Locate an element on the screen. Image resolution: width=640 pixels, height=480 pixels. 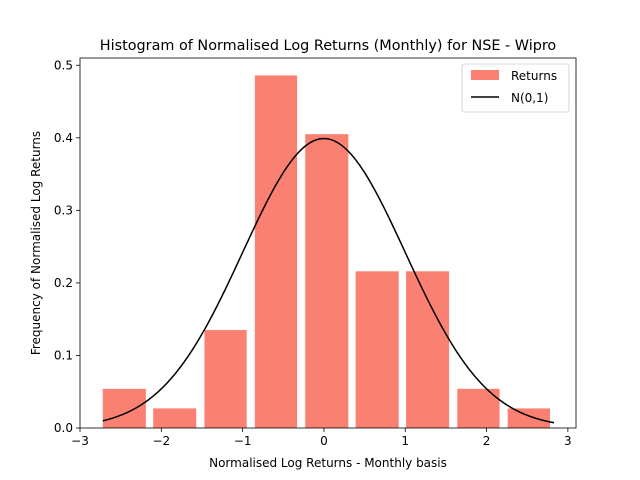
y-tick-label: 0.2 is located at coordinates (63, 283).